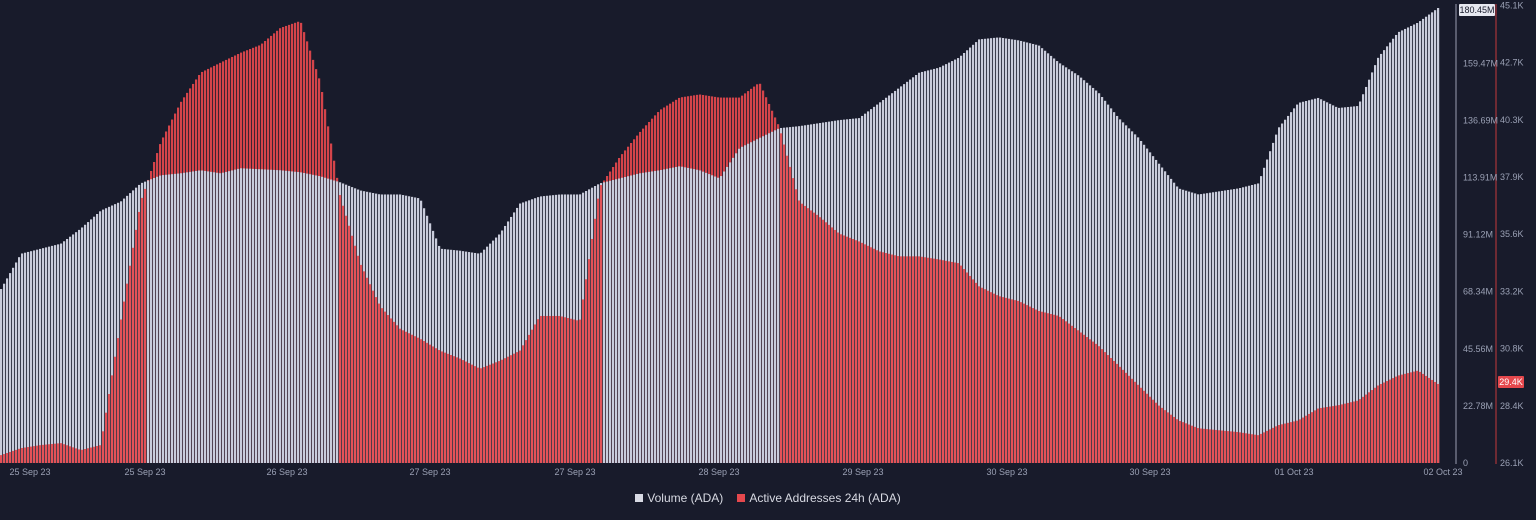 The width and height of the screenshot is (1536, 520). I want to click on left-tick-label: 91.12M, so click(1478, 235).